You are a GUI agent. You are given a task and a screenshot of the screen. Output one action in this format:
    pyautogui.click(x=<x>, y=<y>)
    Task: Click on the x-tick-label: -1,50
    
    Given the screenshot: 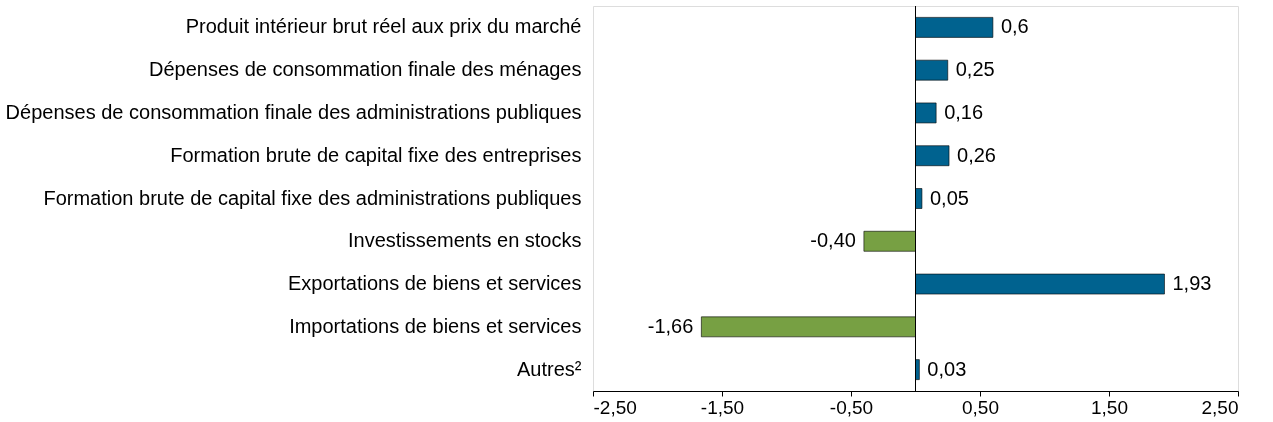 What is the action you would take?
    pyautogui.click(x=722, y=407)
    